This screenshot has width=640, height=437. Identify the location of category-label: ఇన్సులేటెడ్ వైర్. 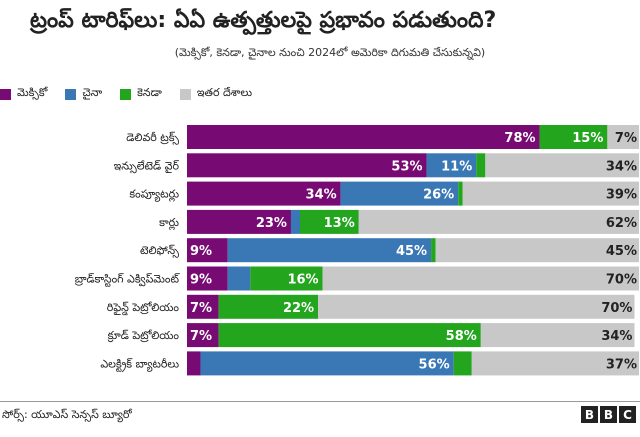
(147, 166).